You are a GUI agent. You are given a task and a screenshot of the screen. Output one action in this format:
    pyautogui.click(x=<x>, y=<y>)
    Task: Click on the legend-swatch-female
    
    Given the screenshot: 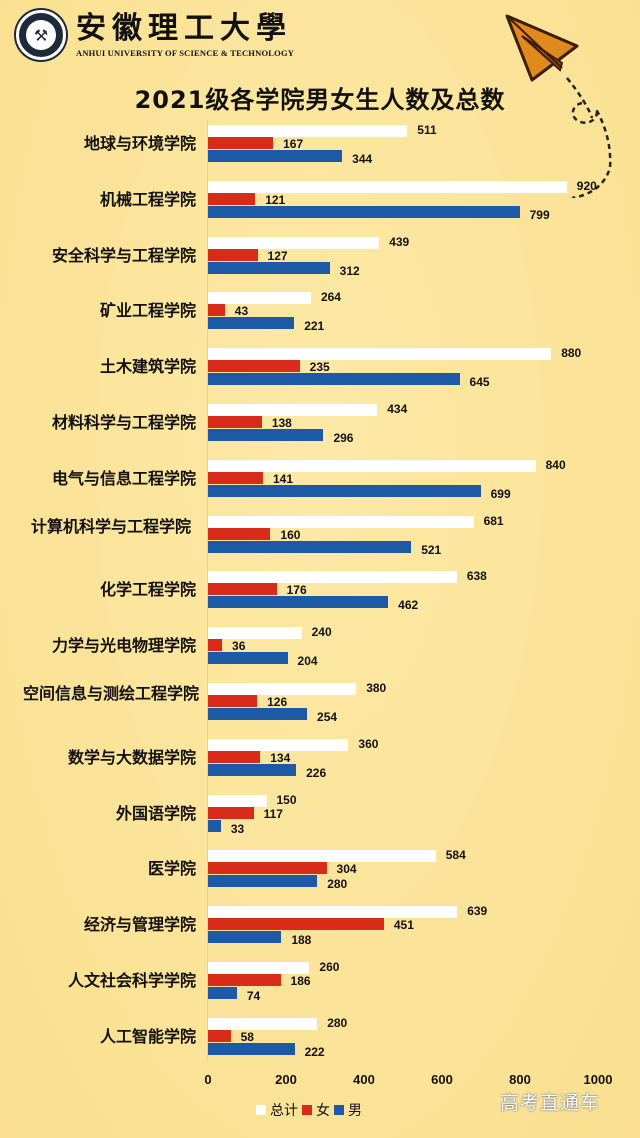 What is the action you would take?
    pyautogui.click(x=307, y=1110)
    